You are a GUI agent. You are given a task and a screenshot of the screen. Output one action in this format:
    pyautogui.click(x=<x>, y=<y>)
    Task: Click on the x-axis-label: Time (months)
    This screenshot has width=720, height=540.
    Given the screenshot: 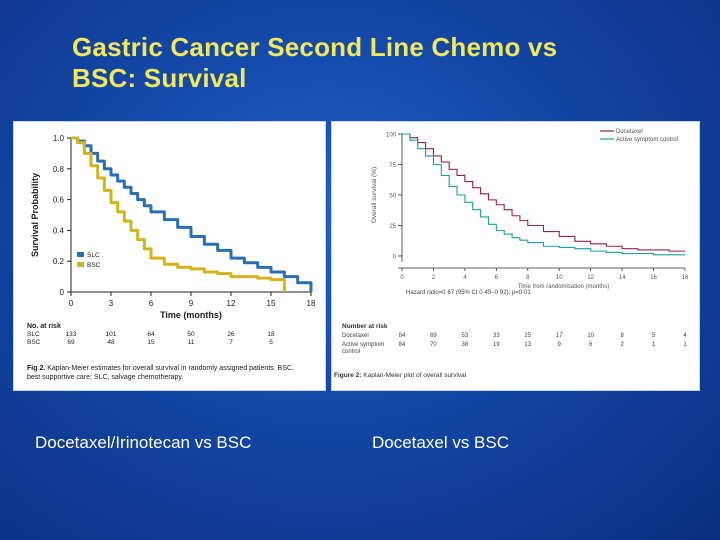 What is the action you would take?
    pyautogui.click(x=191, y=315)
    